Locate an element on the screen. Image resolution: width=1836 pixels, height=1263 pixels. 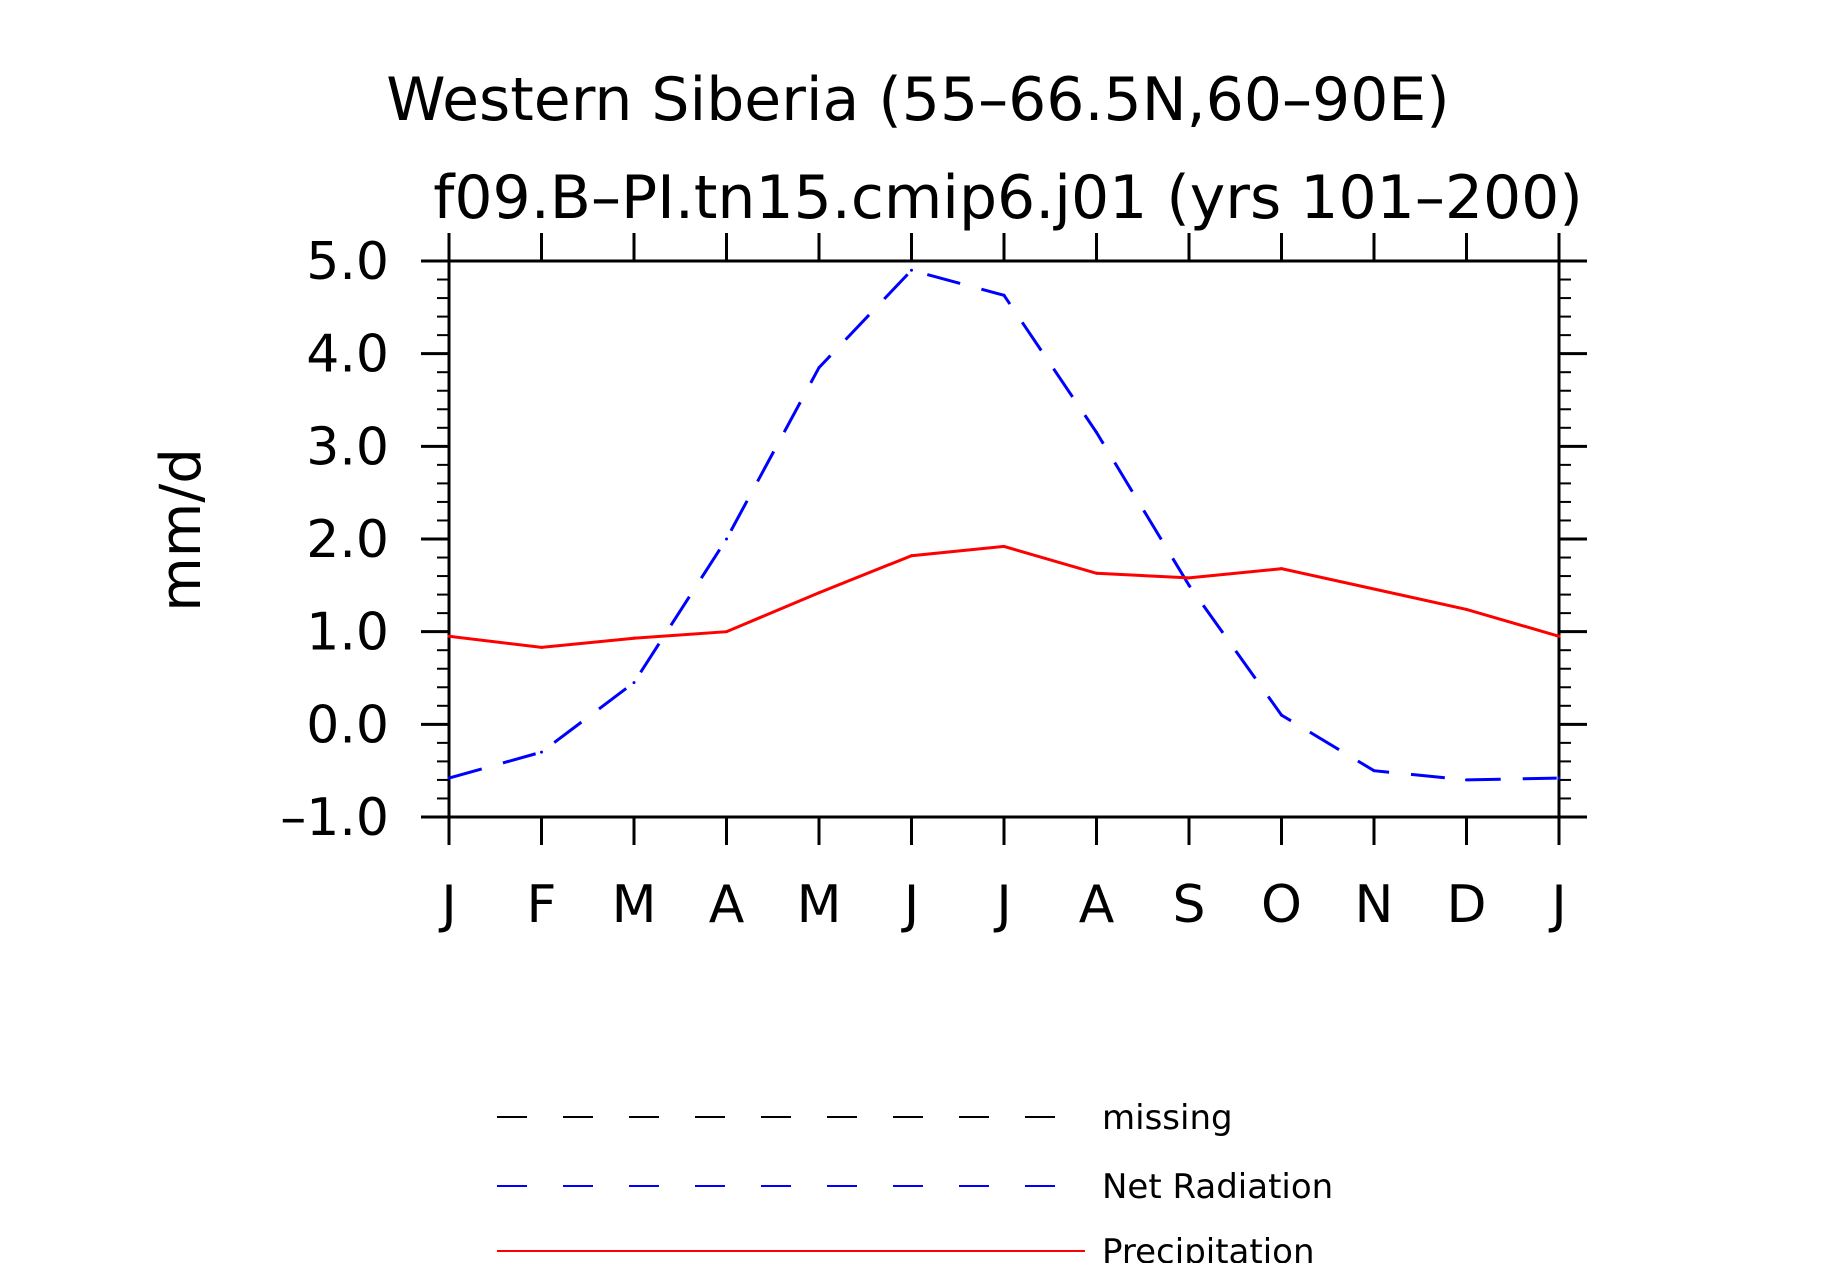
x-tick-label: F is located at coordinates (542, 905).